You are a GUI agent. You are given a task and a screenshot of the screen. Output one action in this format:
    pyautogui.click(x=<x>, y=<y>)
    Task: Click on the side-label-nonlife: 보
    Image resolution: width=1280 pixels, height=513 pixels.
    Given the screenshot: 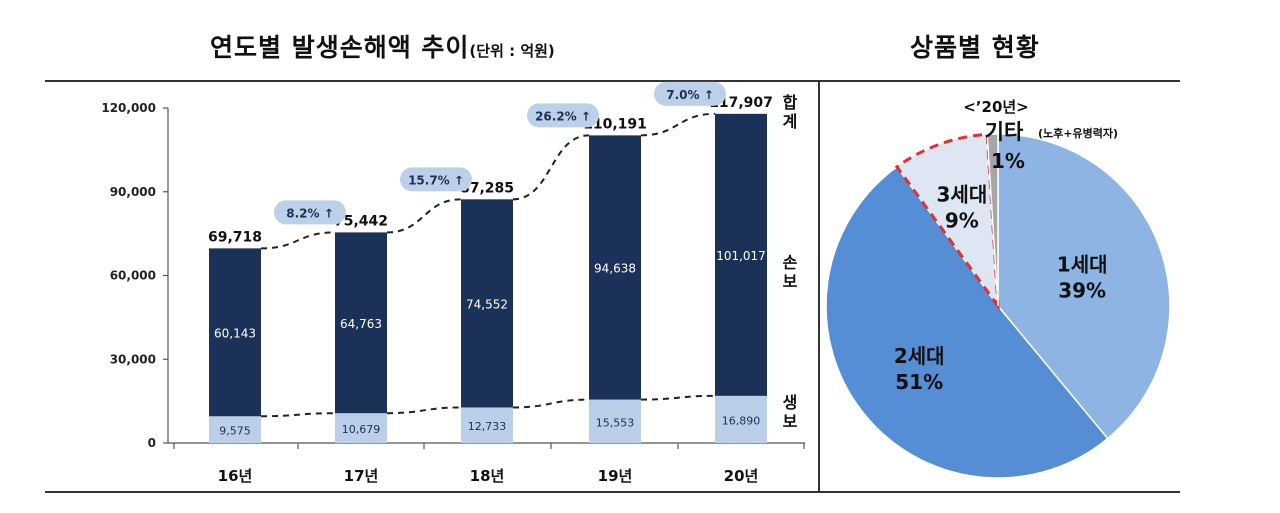 What is the action you would take?
    pyautogui.click(x=790, y=281)
    